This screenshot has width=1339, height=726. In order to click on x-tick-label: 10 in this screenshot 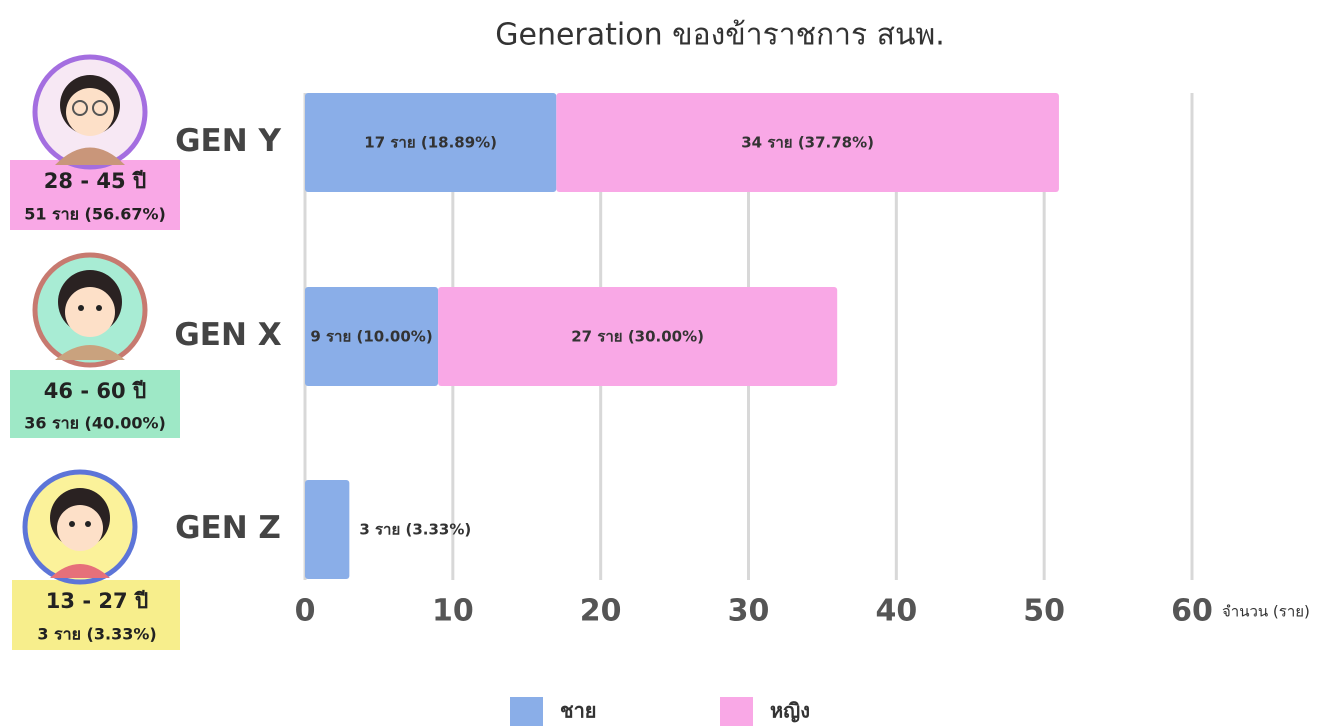, I will do `click(453, 611)`.